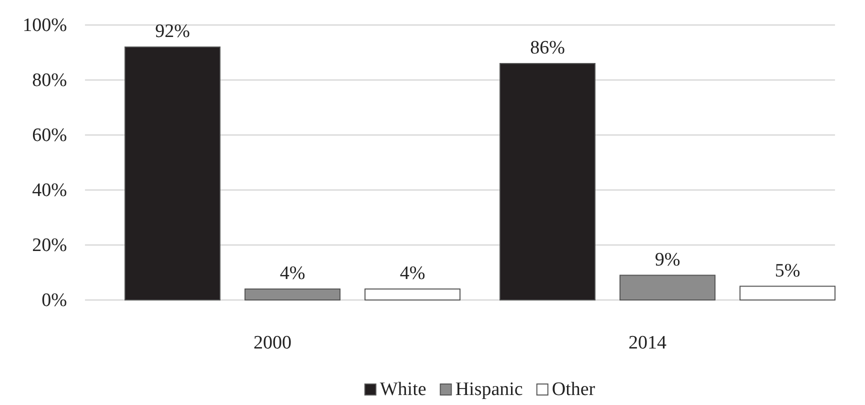 This screenshot has height=405, width=865. Describe the element at coordinates (50, 81) in the screenshot. I see `y-tick-label: 80%` at that location.